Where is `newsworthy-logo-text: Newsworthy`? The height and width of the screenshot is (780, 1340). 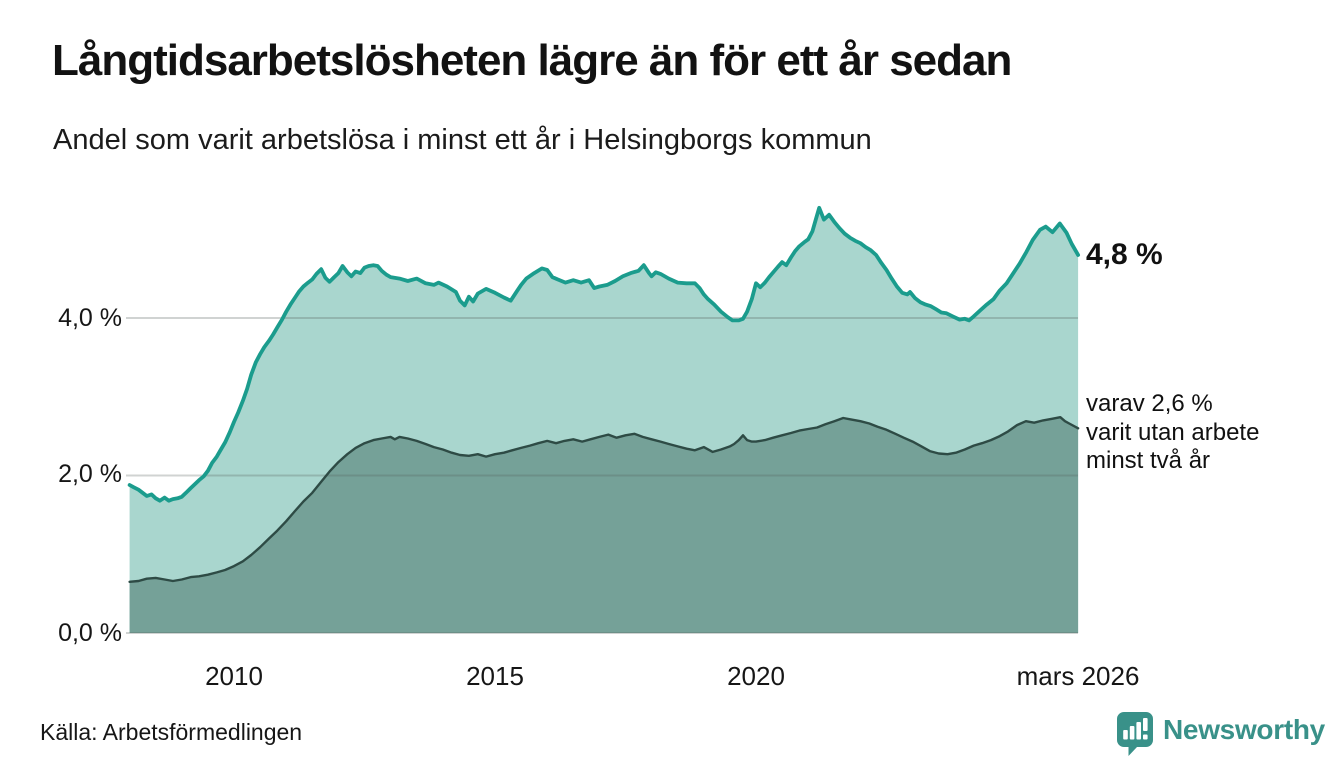 newsworthy-logo-text: Newsworthy is located at coordinates (1244, 729).